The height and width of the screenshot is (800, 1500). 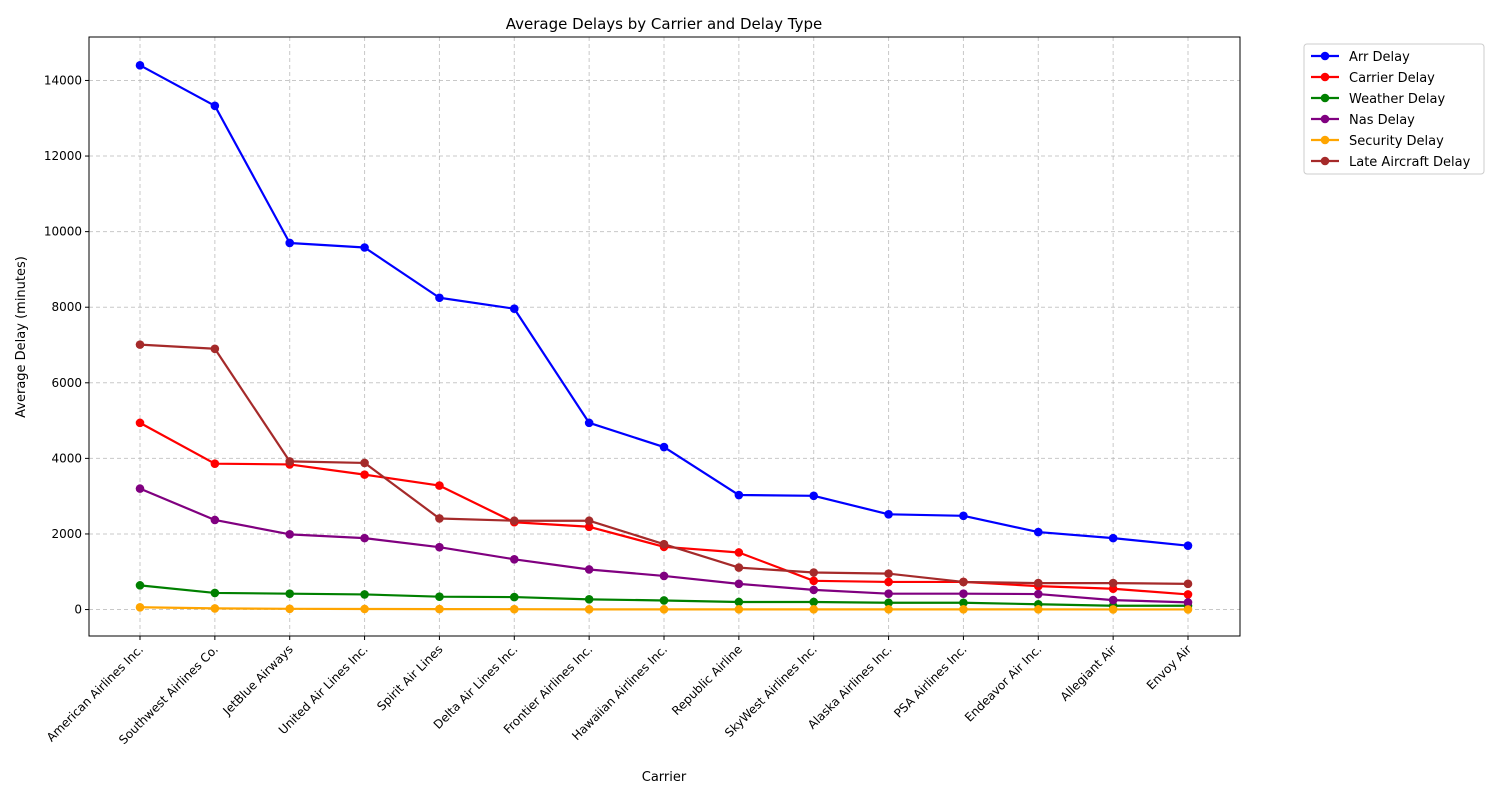 I want to click on legend-entry: Late Aircraft Delay, so click(x=1391, y=162).